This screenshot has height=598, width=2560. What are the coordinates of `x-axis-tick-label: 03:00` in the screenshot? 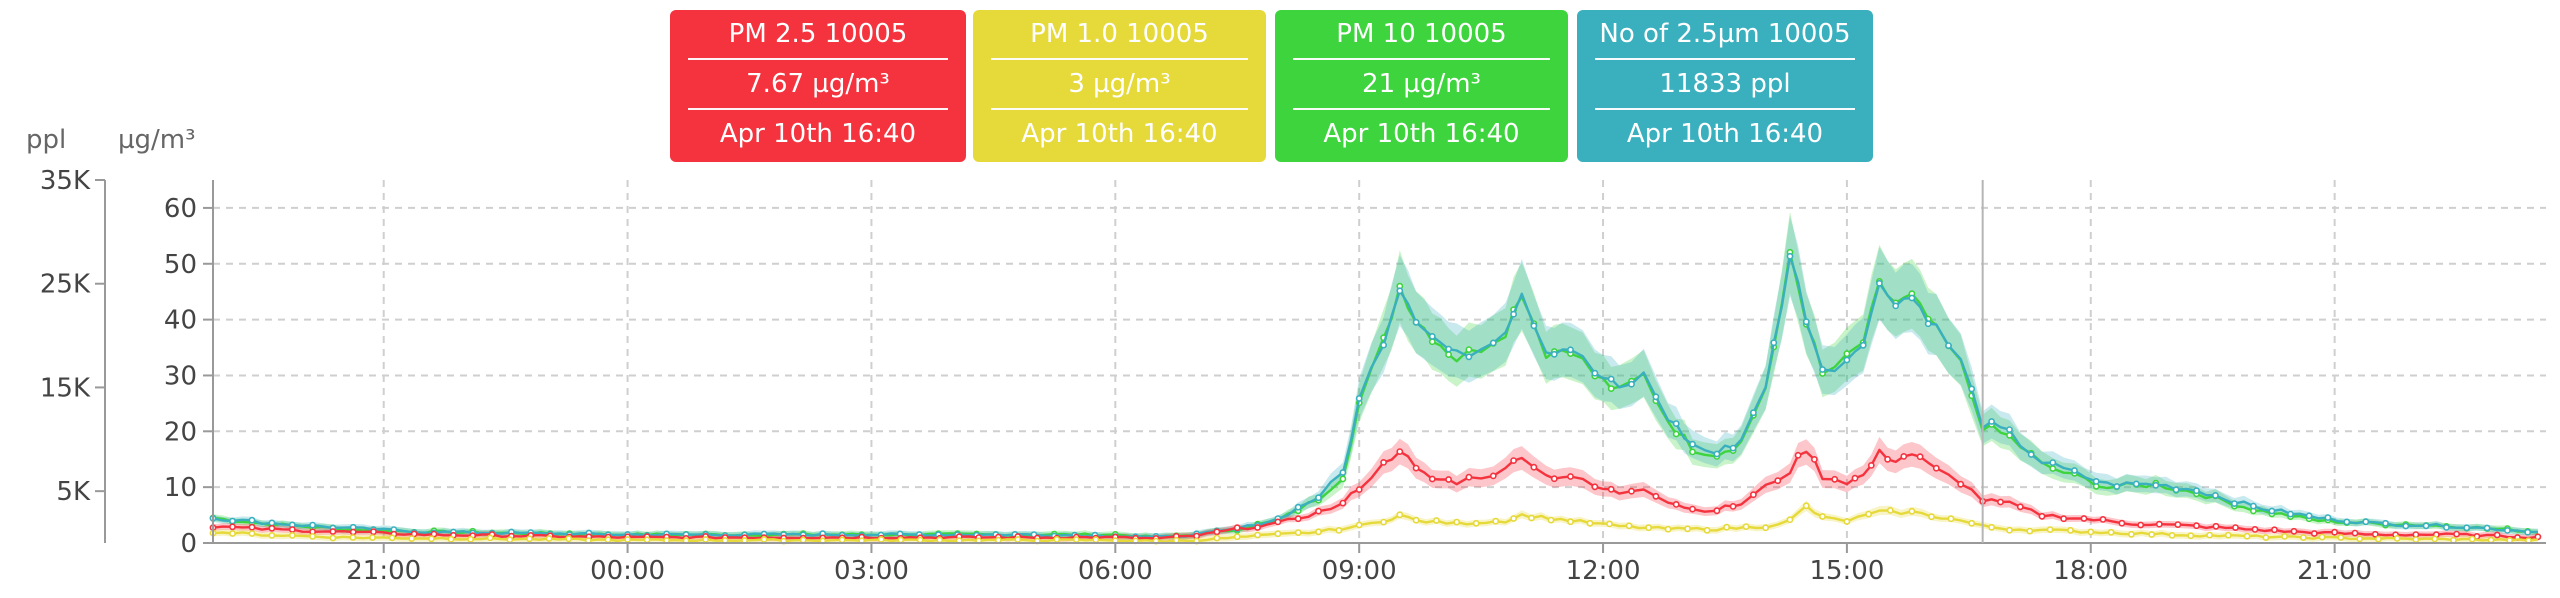 It's located at (871, 571).